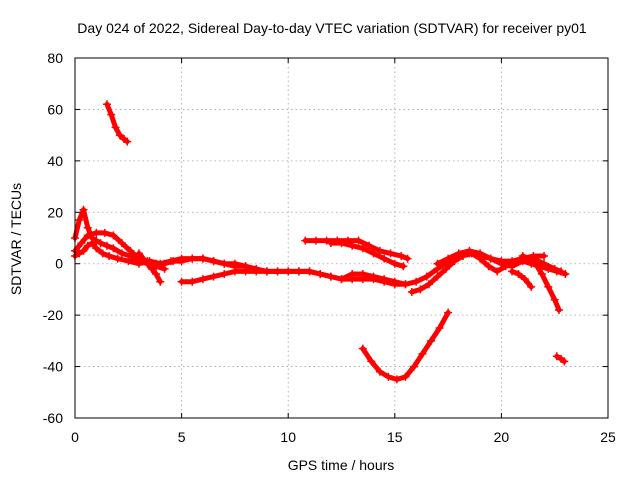  I want to click on y-tick-label: 60, so click(55, 109).